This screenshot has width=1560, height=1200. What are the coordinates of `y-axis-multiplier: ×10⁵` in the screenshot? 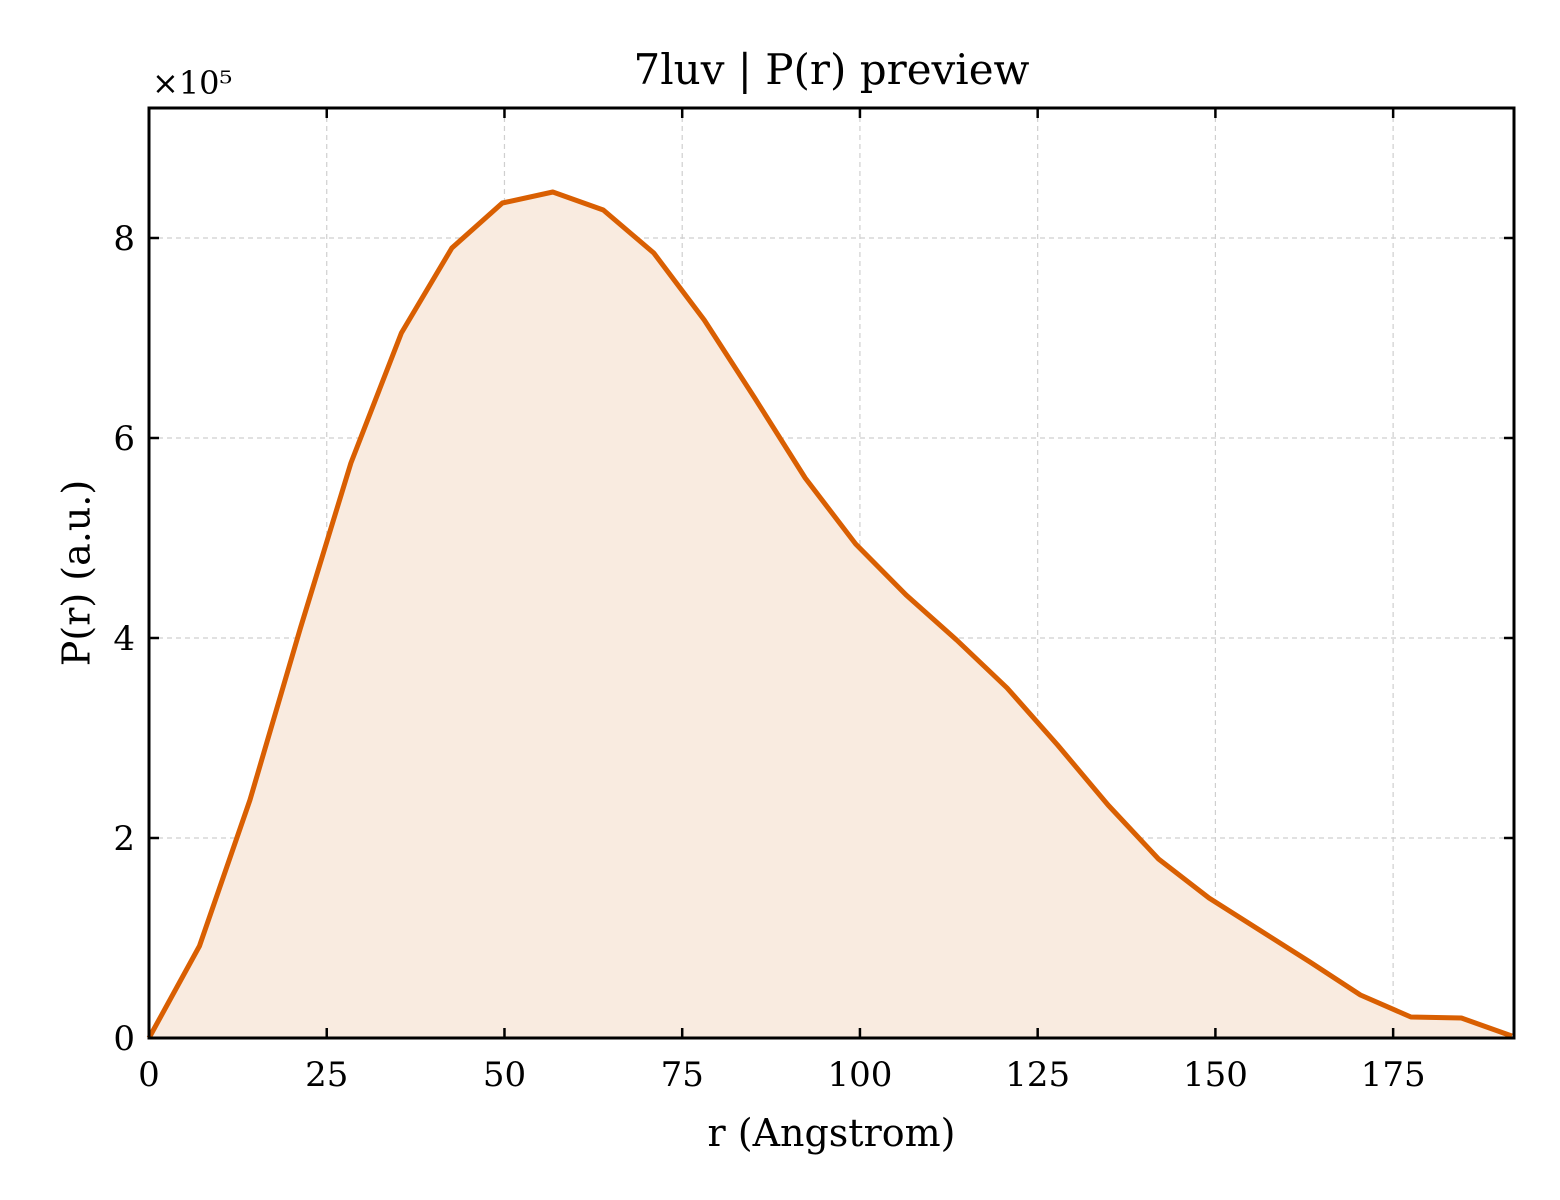 It's located at (192, 83).